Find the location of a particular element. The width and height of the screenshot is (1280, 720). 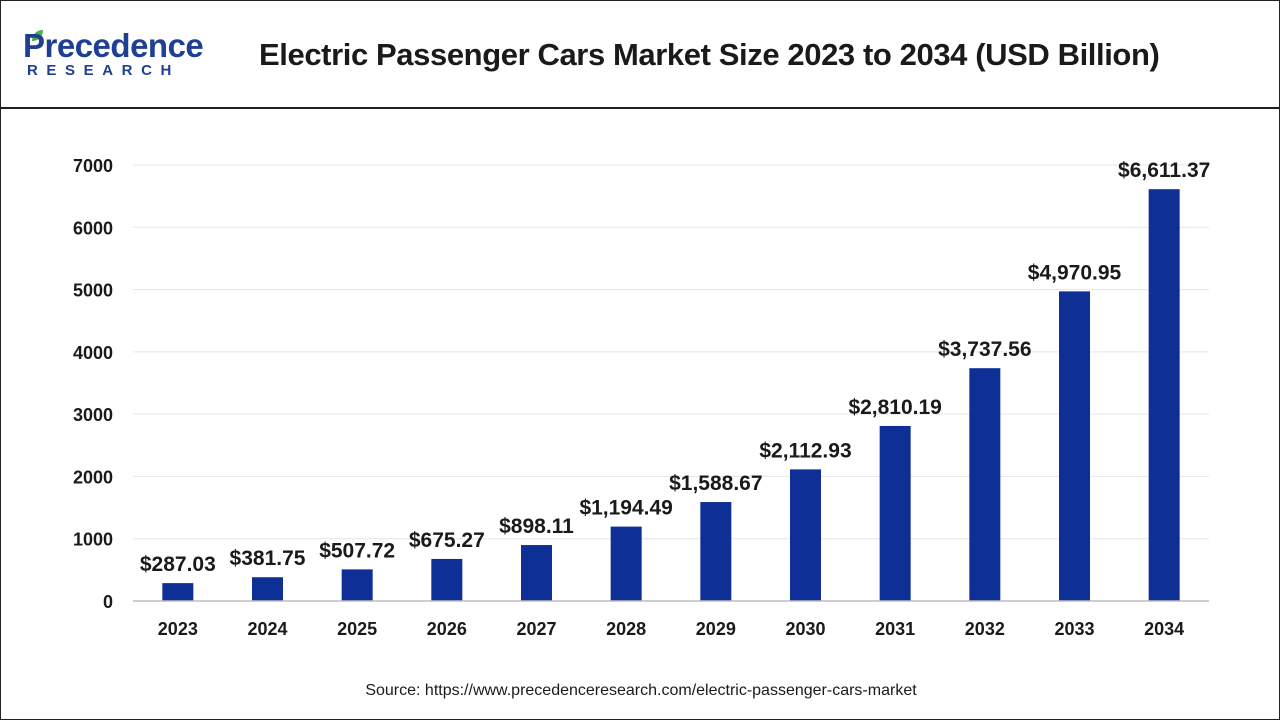

data-label: $1,588.67 is located at coordinates (715, 483).